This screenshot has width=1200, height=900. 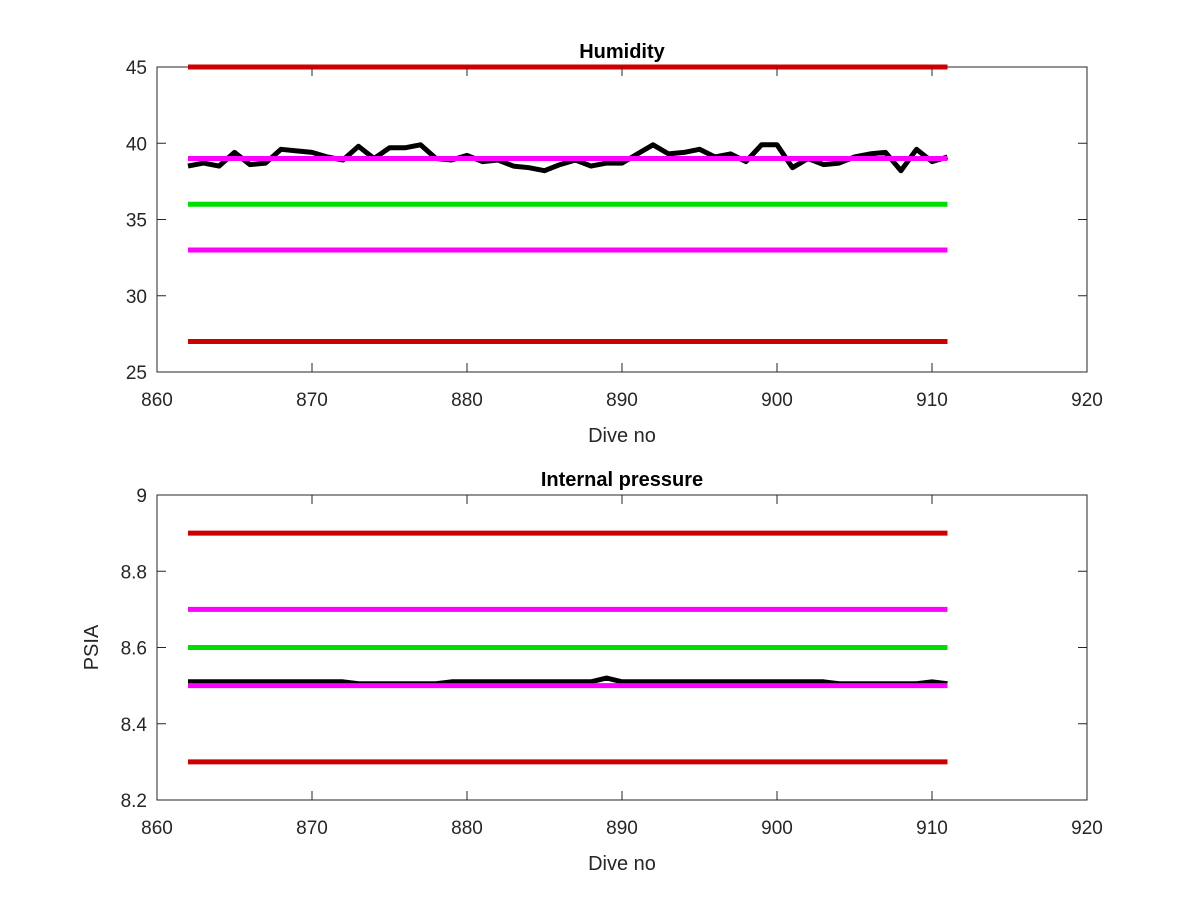 What do you see at coordinates (136, 68) in the screenshot?
I see `y-tick-label: 45` at bounding box center [136, 68].